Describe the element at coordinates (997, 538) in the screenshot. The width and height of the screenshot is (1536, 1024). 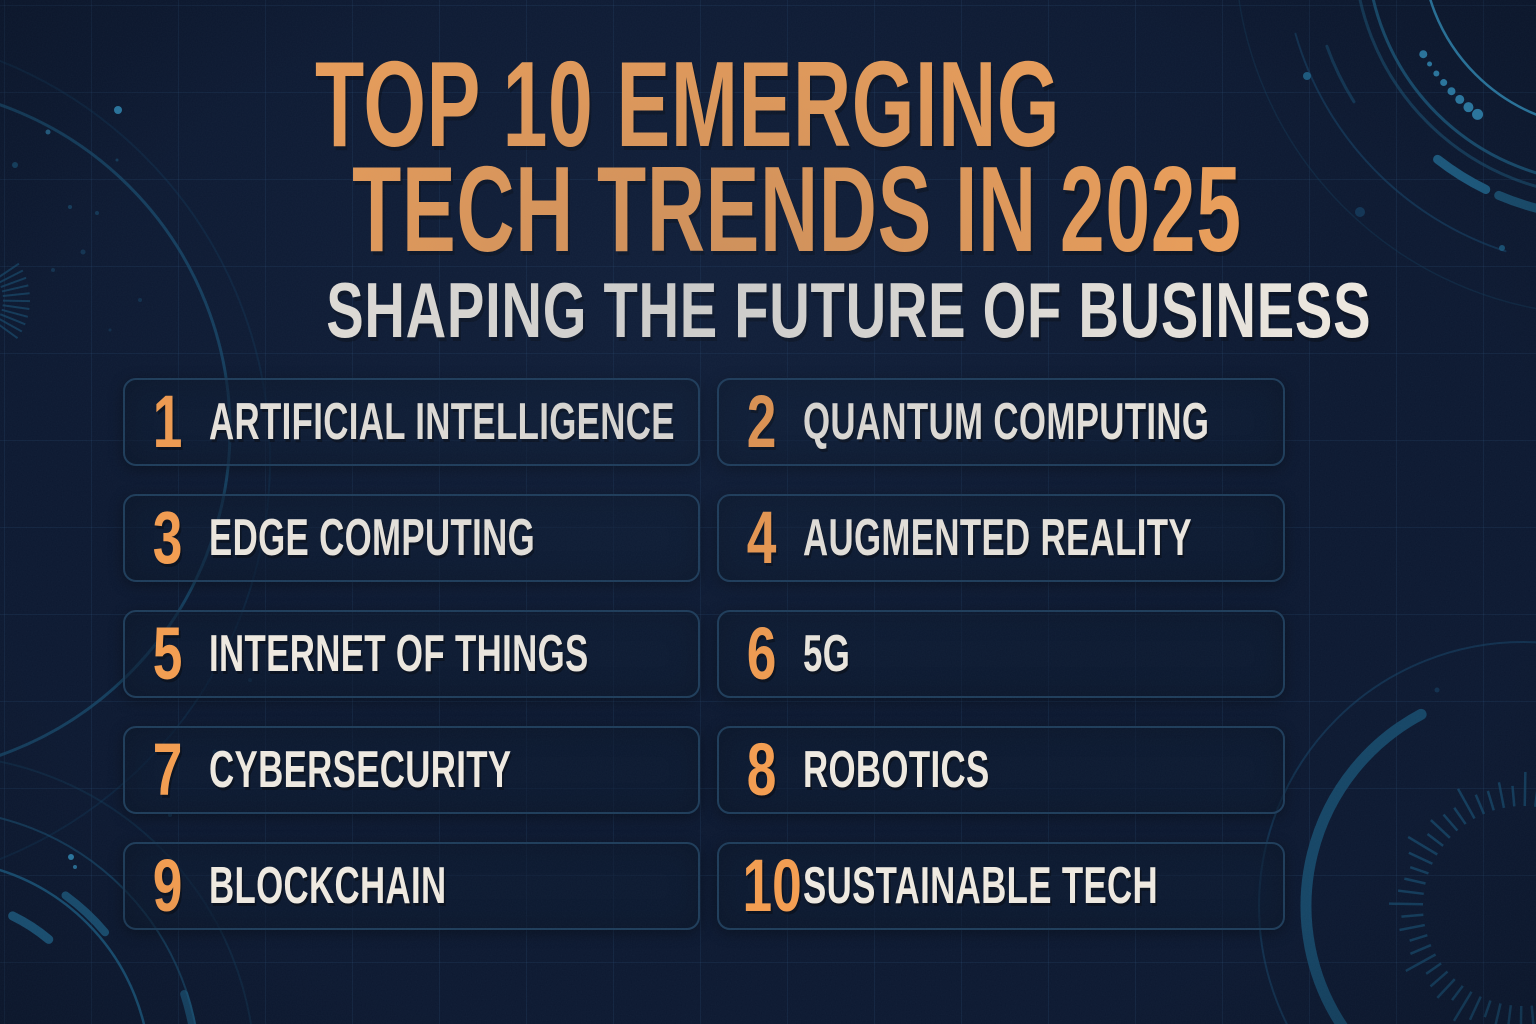
I see `trend-label-text: AUGMENTED REALITY` at that location.